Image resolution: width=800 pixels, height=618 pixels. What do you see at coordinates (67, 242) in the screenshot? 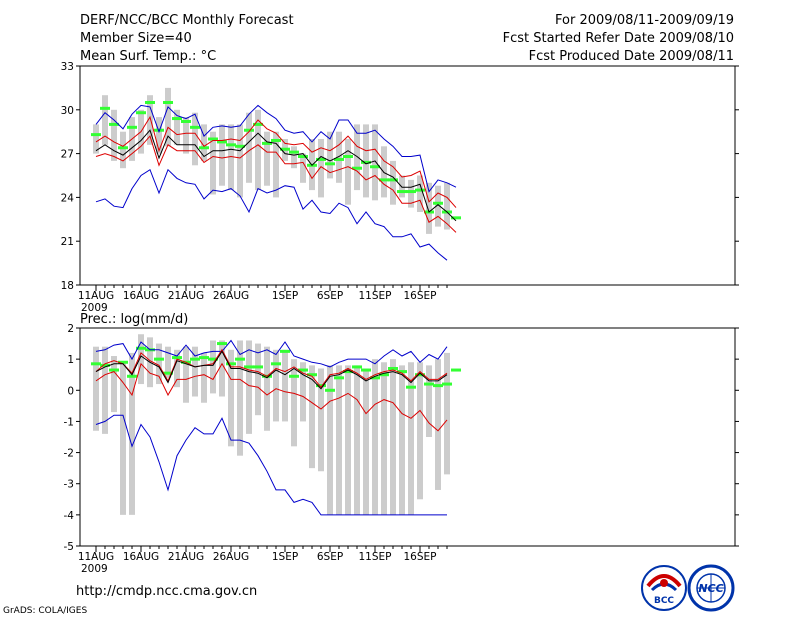
I see `y-tick-label: 21` at bounding box center [67, 242].